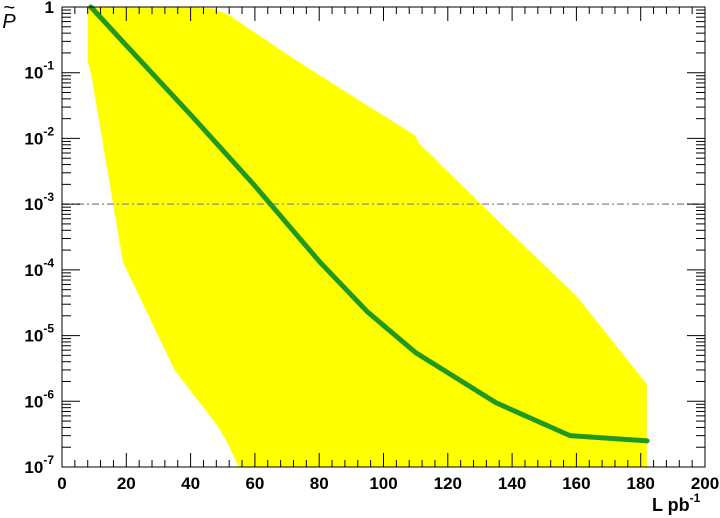 Image resolution: width=720 pixels, height=518 pixels. I want to click on y-tick-label: 10⁻³, so click(39, 202).